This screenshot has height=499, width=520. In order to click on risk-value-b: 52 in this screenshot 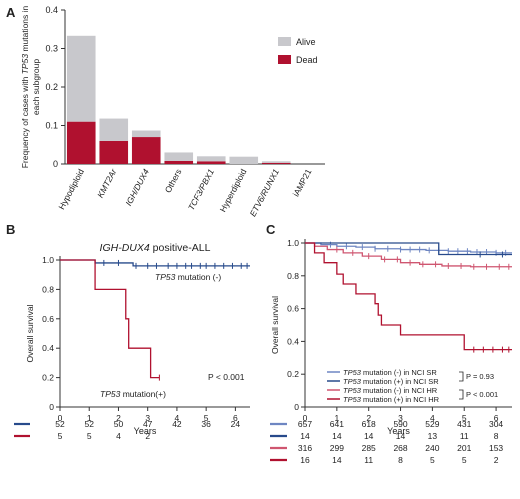, I will do `click(60, 424)`.